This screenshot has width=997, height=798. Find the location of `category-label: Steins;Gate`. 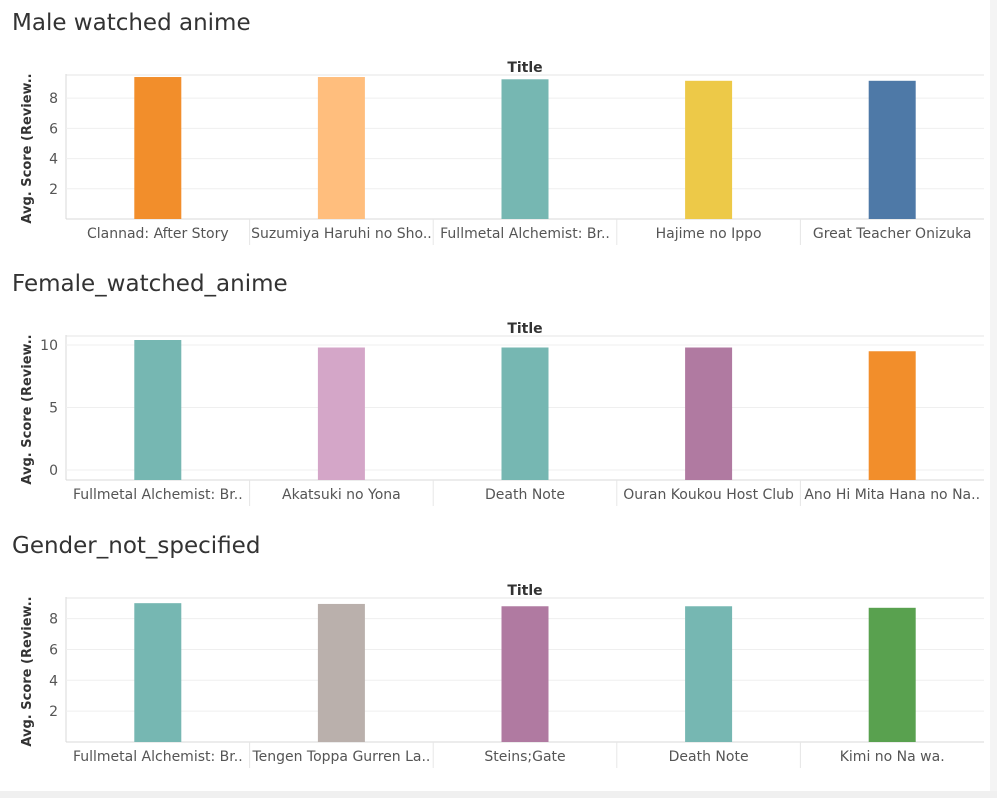

category-label: Steins;Gate is located at coordinates (524, 757).